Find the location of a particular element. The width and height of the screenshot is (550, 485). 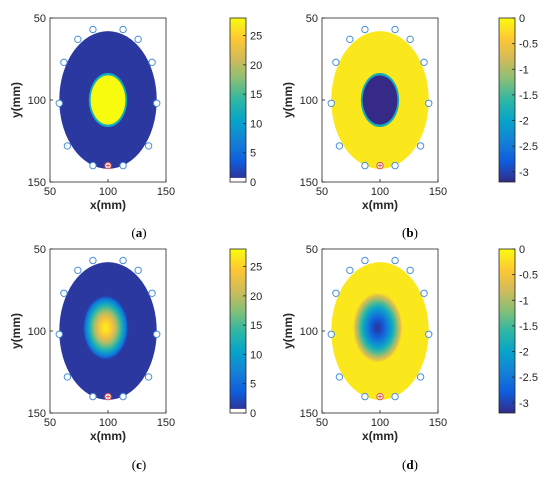

panel-caption: (d) is located at coordinates (410, 464).